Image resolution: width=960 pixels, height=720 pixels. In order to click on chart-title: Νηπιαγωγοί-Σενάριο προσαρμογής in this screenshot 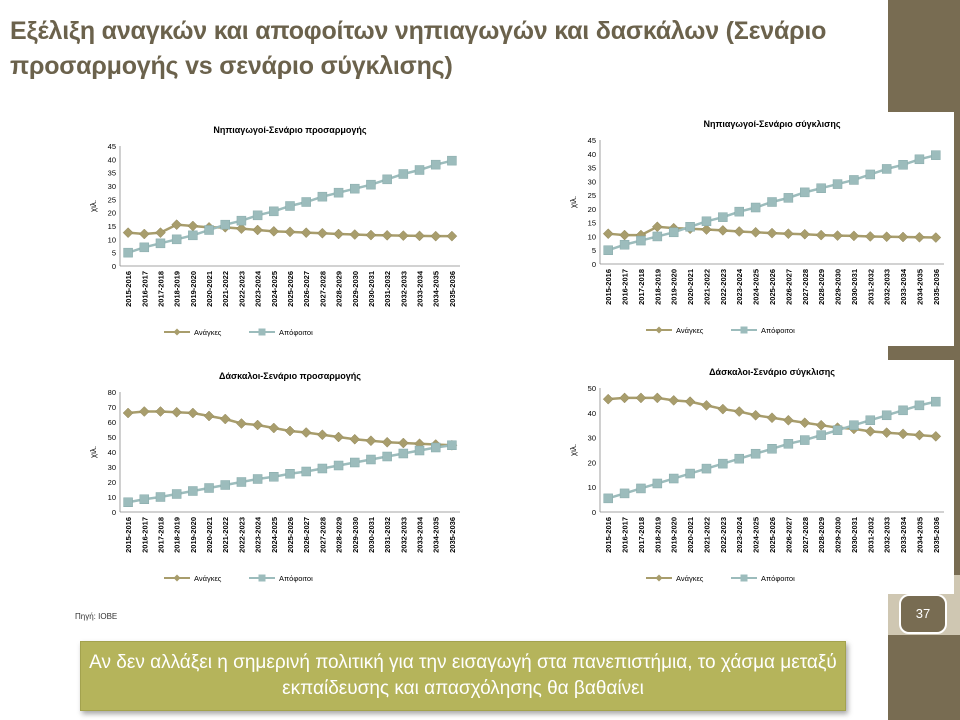, I will do `click(290, 130)`.